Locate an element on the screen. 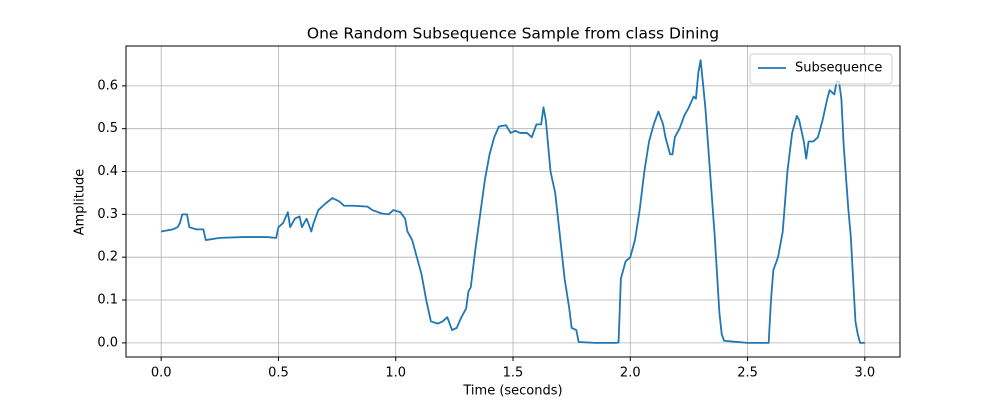  y-tick-label: 0.5 is located at coordinates (107, 128).